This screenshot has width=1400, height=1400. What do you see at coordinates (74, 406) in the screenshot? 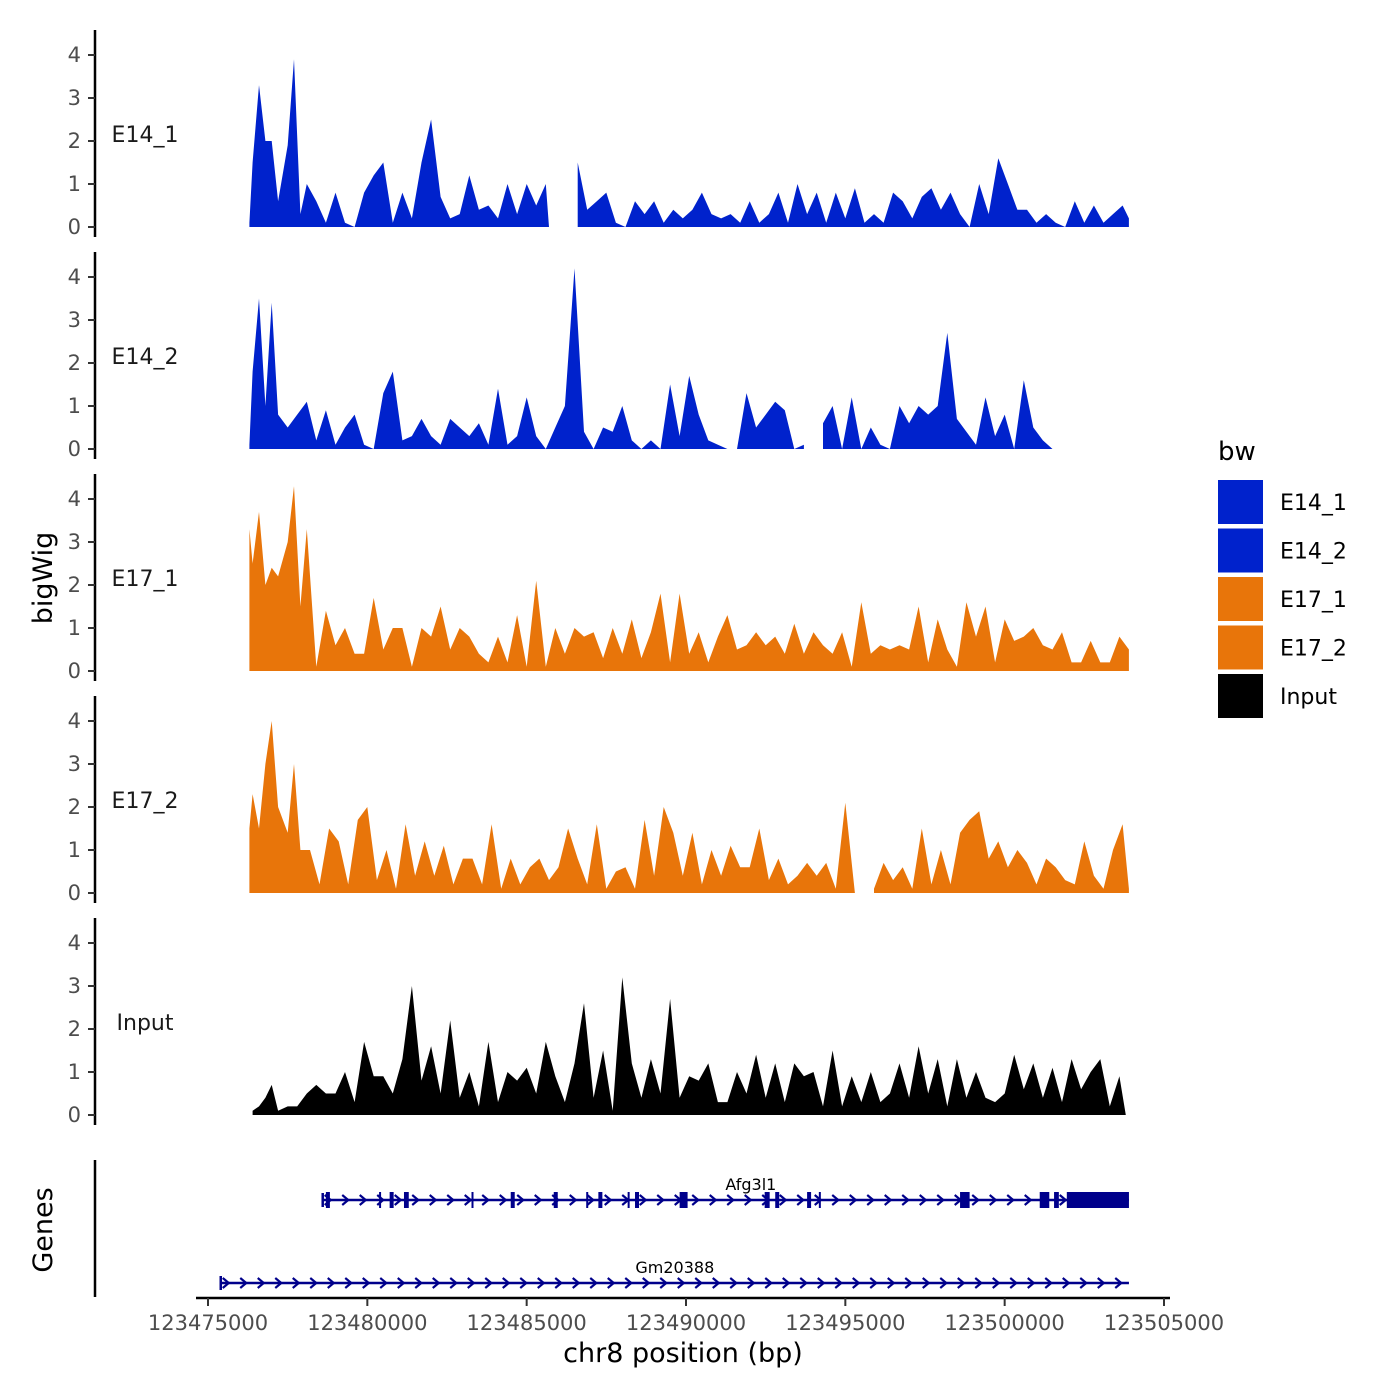
I see `y-tick-label: 1` at bounding box center [74, 406].